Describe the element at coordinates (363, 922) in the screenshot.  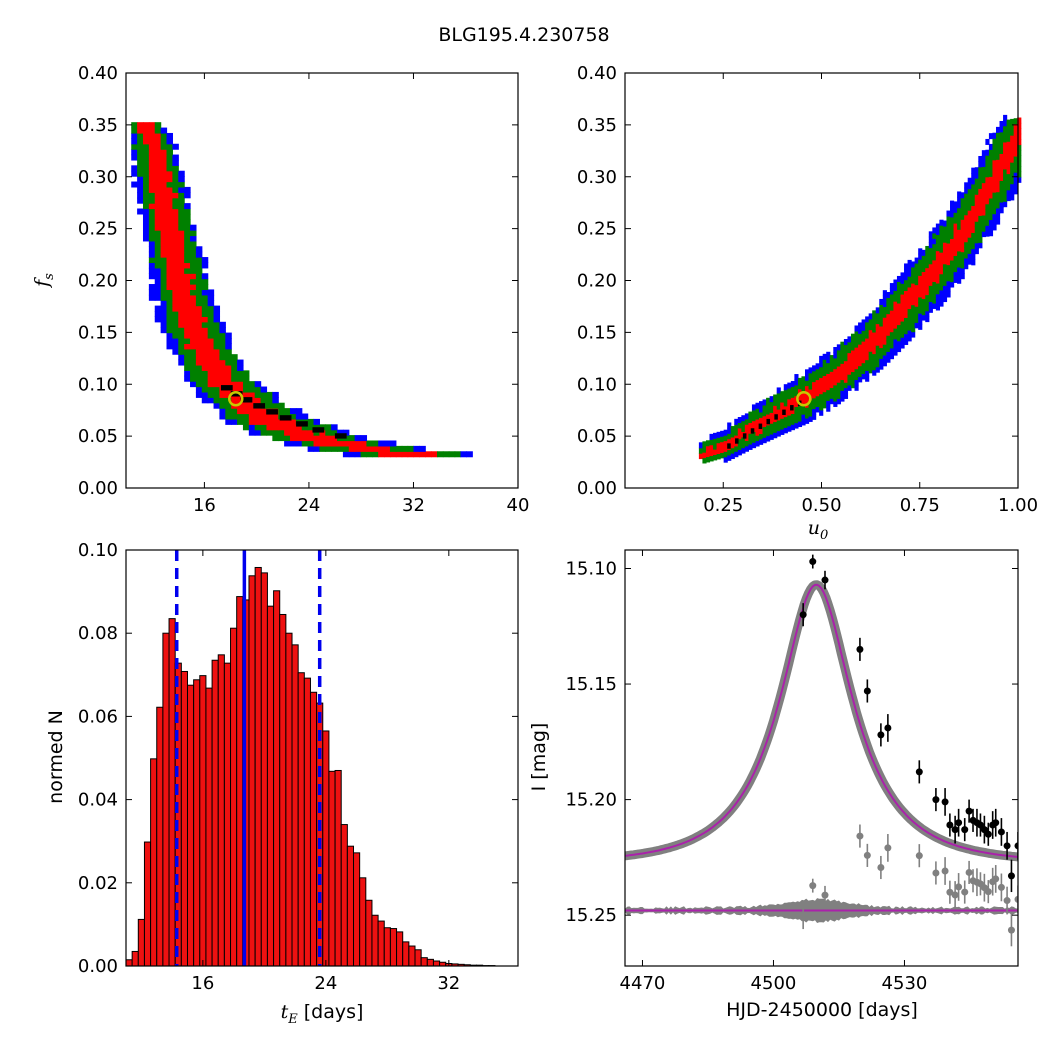
I see `histogram-bar` at that location.